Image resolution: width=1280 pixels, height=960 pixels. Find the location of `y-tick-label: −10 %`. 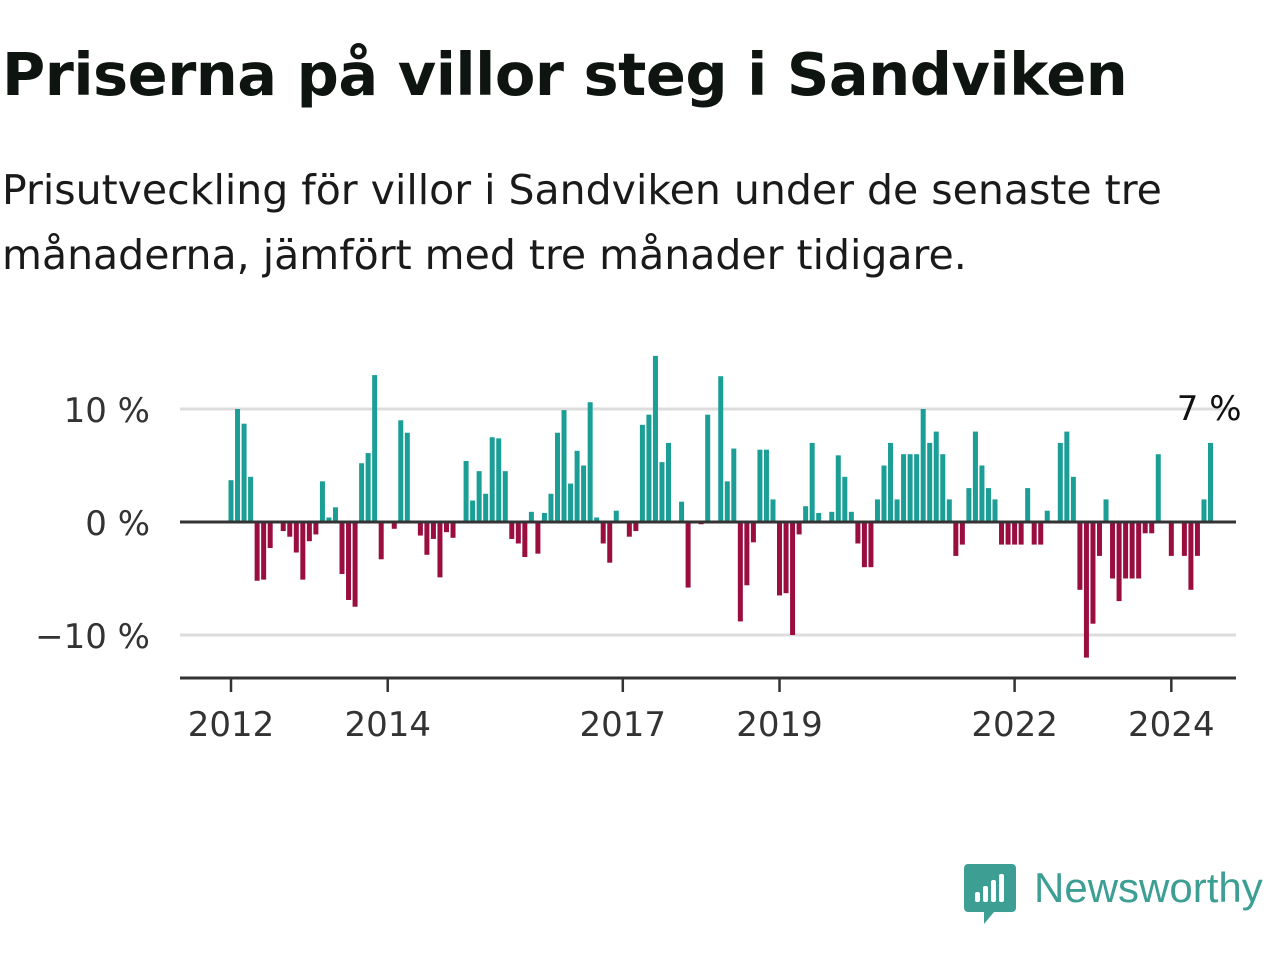

y-tick-label: −10 % is located at coordinates (92, 637).